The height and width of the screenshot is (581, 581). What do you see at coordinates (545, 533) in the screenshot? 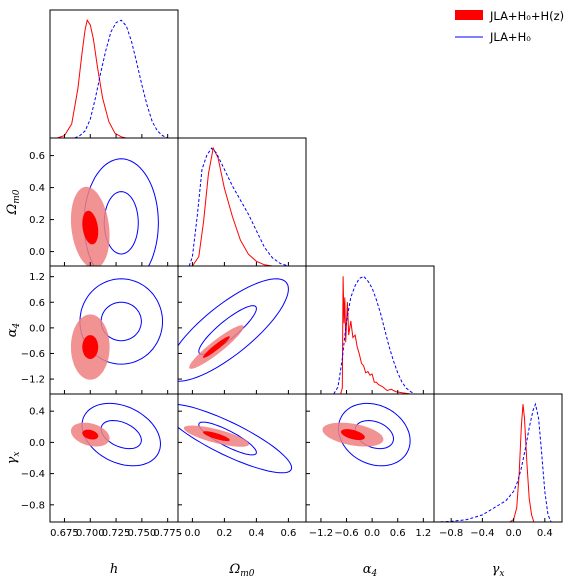
I see `xtick-label-gx: 0.4` at bounding box center [545, 533].